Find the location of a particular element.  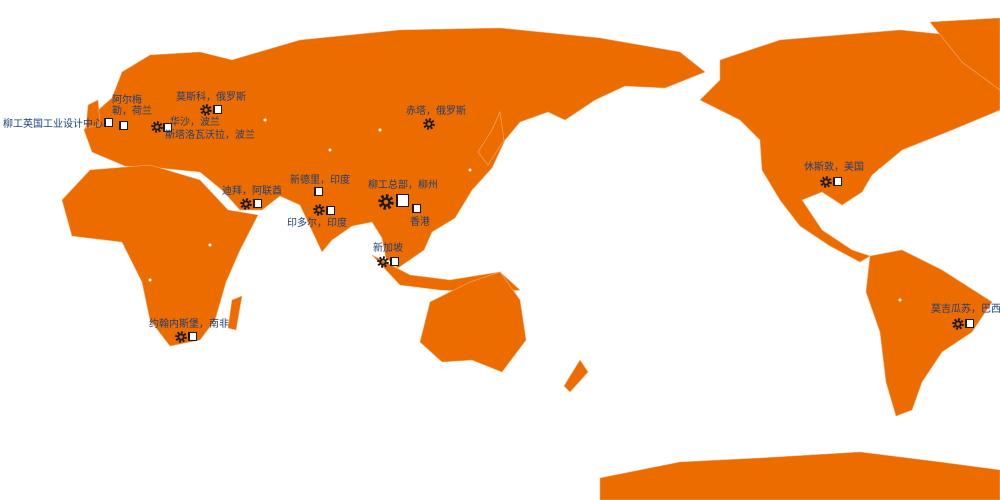

site-label: 柳工英国工业设计中心 is located at coordinates (53, 124).